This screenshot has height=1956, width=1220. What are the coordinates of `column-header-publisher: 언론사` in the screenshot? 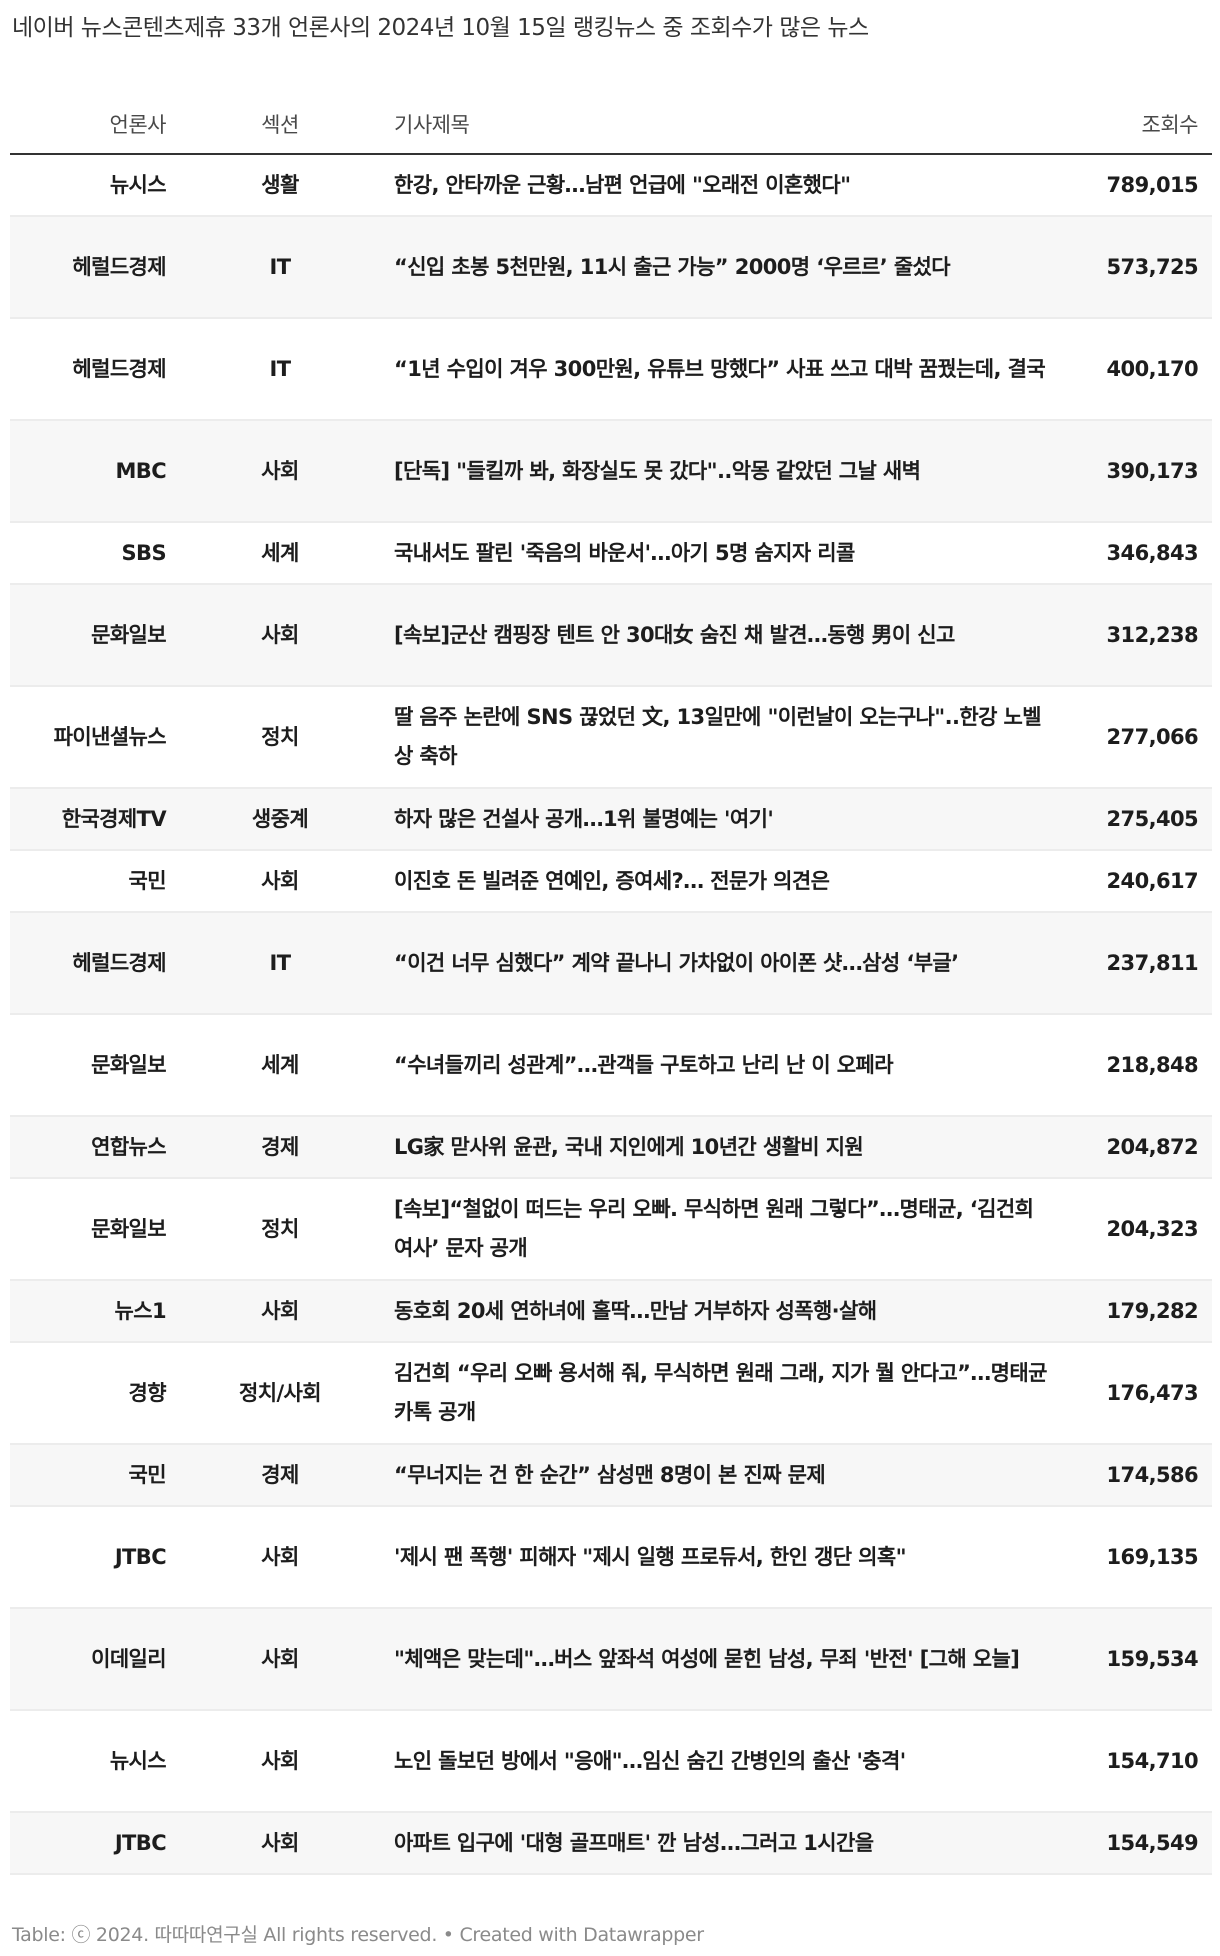 It's located at (88, 125).